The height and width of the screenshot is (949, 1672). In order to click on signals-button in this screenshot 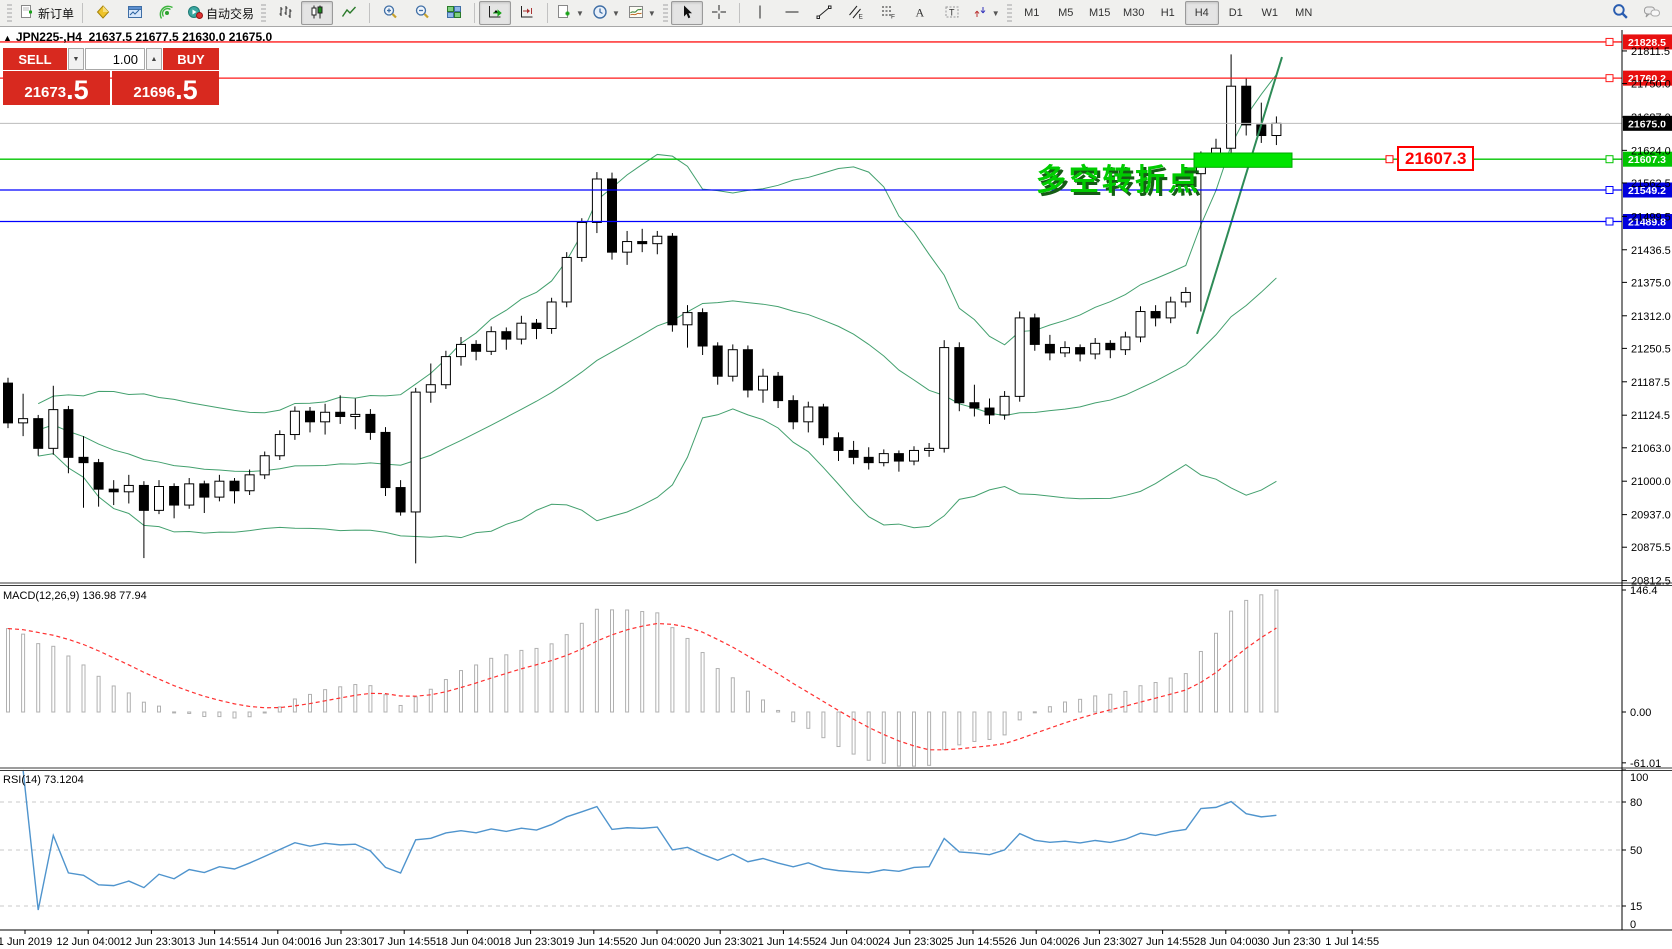, I will do `click(167, 13)`.